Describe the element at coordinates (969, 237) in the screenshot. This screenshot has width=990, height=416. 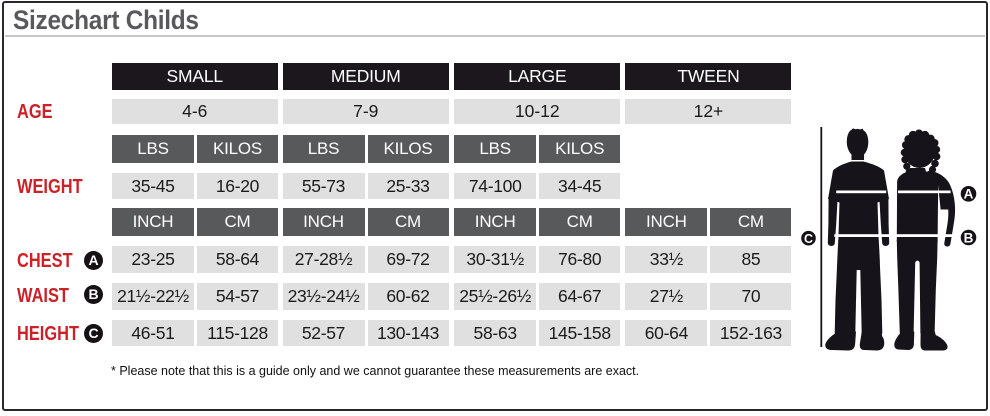
I see `svg-text: B` at that location.